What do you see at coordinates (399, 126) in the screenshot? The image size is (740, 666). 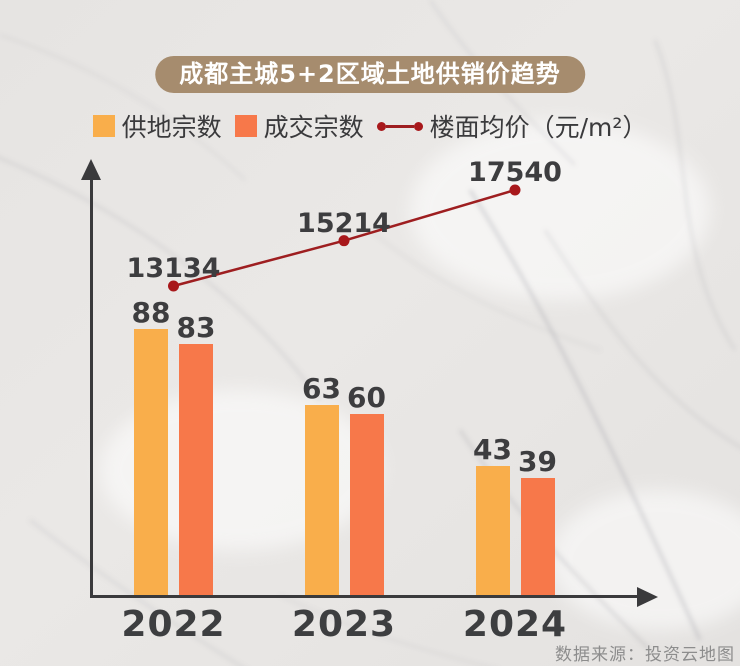 I see `price-line-swatch-icon` at bounding box center [399, 126].